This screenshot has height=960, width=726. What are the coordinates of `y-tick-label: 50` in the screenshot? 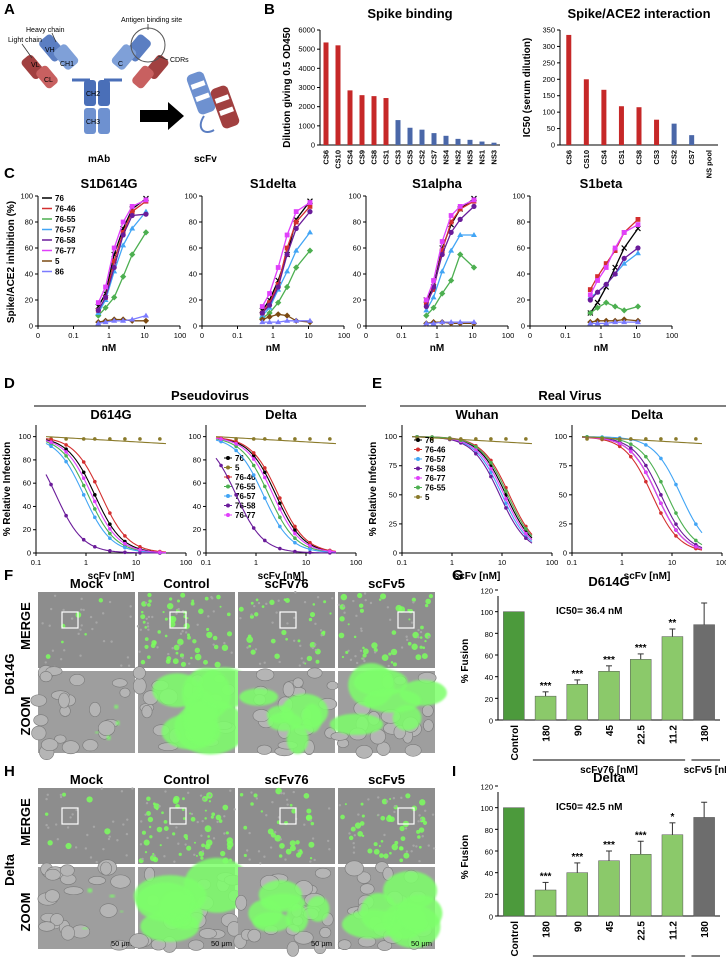 It's located at (551, 128).